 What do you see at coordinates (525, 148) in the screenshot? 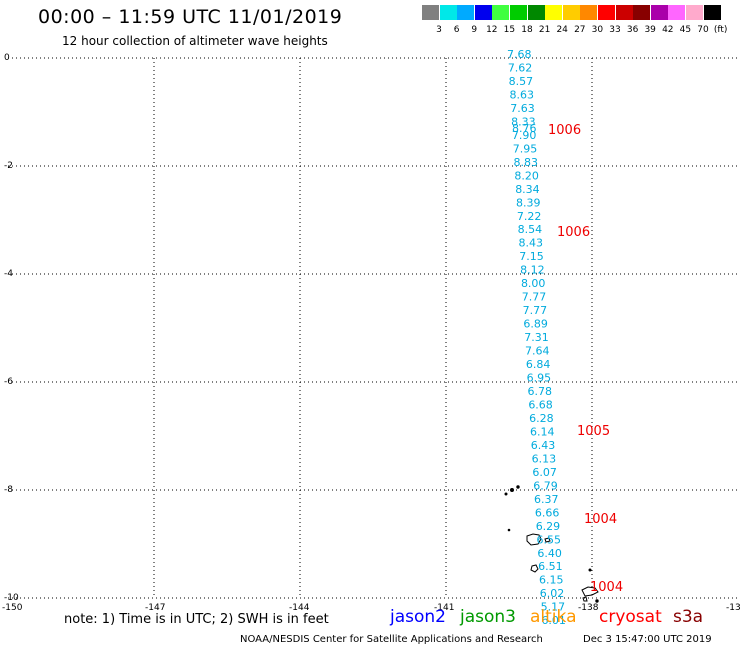
I see `wave-height-value: 7.95` at bounding box center [525, 148].